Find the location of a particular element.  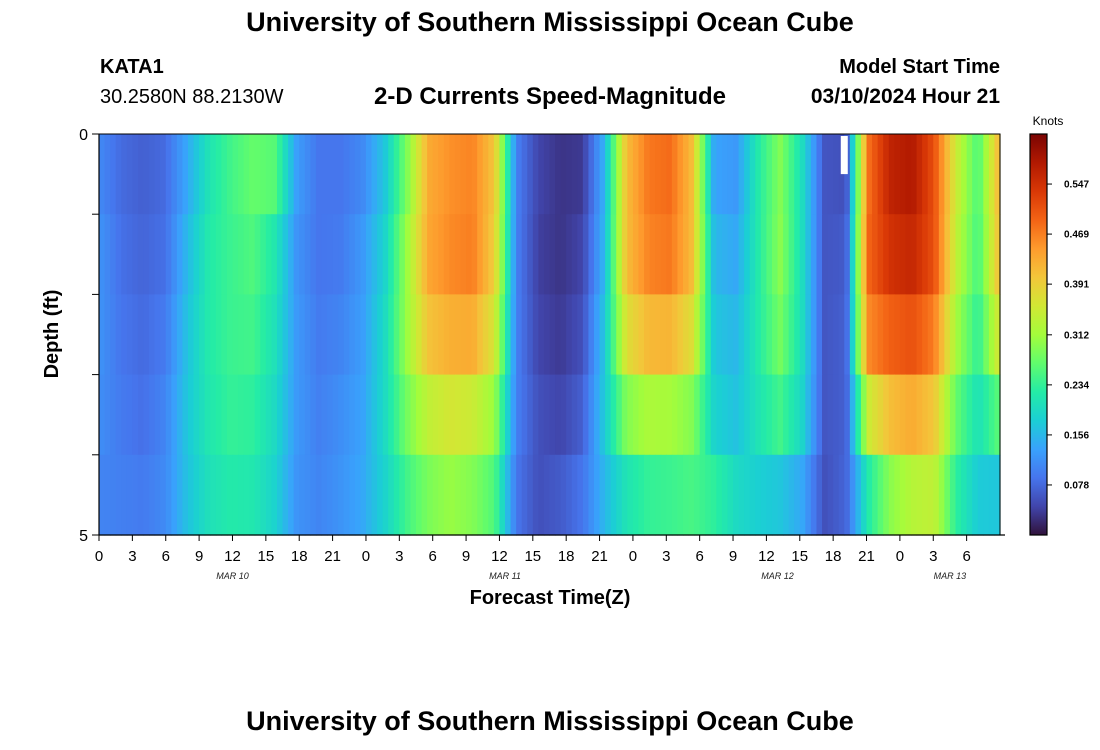

y-tick-label: 5 is located at coordinates (83, 536).